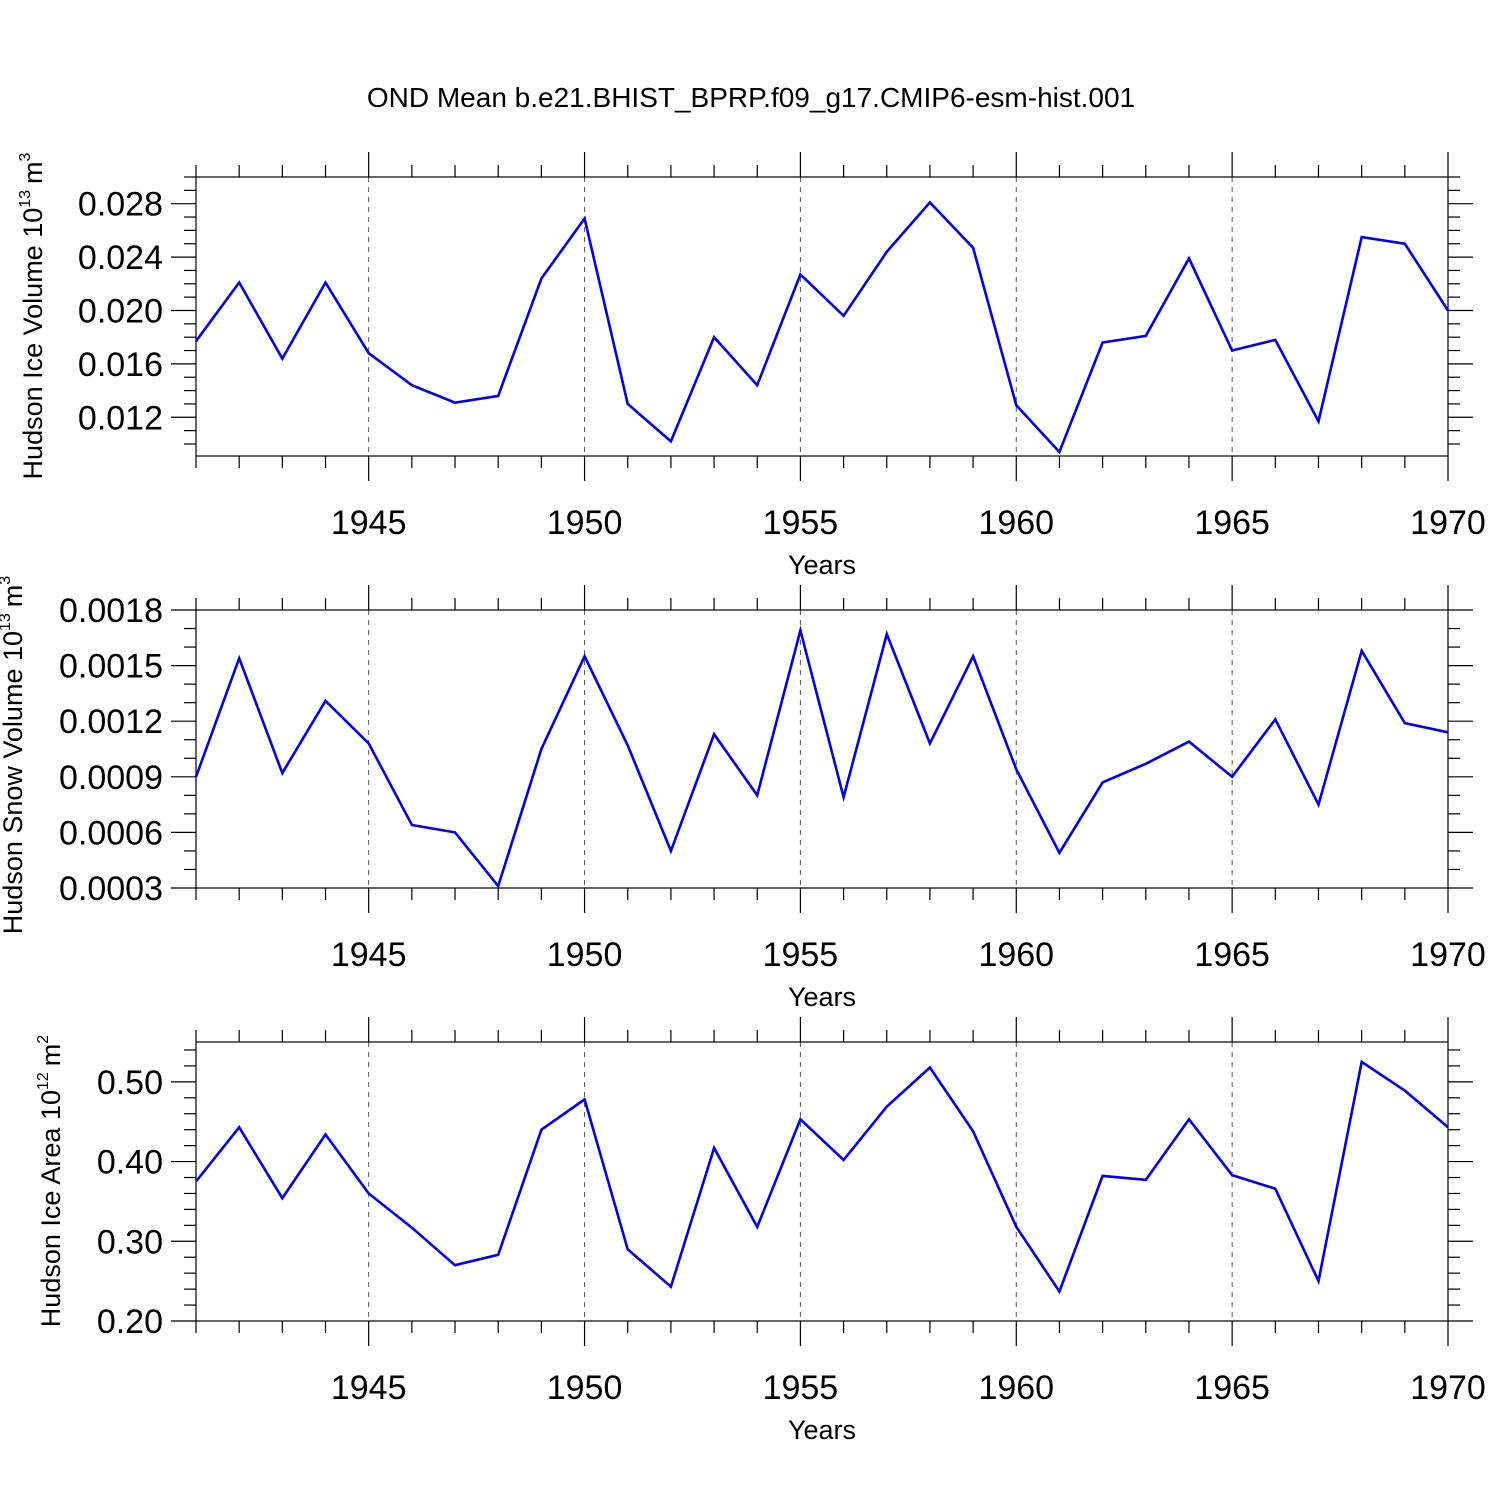 This screenshot has width=1500, height=1500. Describe the element at coordinates (111, 722) in the screenshot. I see `y-tick-label: 0.0012` at that location.